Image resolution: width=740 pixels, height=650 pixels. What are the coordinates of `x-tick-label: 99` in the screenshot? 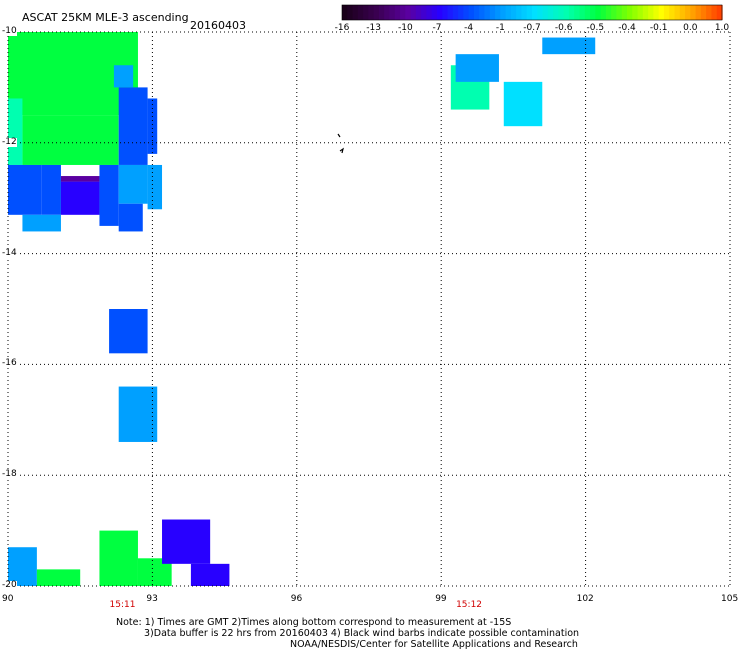 It's located at (441, 599).